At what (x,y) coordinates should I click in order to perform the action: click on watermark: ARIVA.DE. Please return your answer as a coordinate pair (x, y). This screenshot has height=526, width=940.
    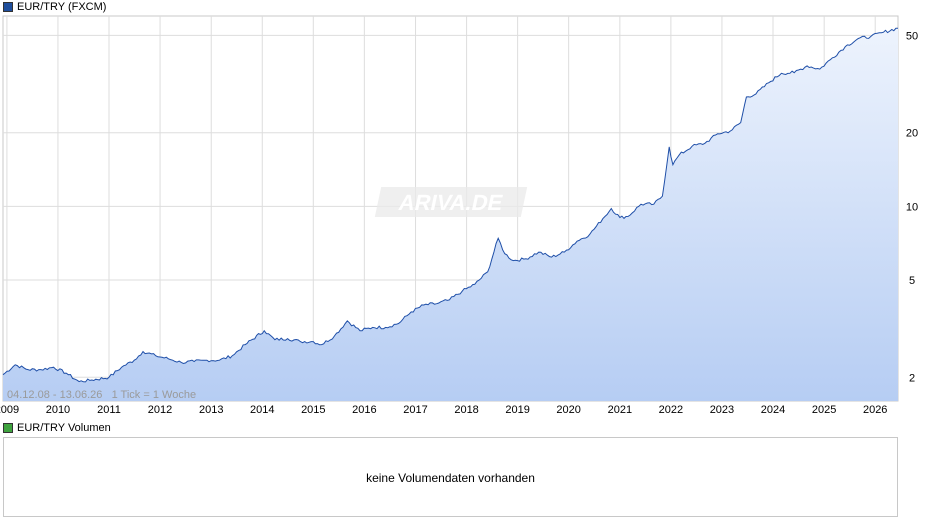
    Looking at the image, I should click on (451, 202).